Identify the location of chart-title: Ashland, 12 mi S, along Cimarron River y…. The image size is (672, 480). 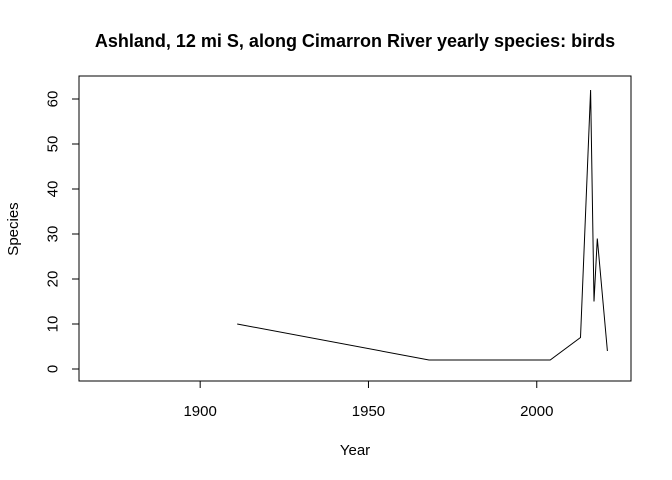
(355, 41).